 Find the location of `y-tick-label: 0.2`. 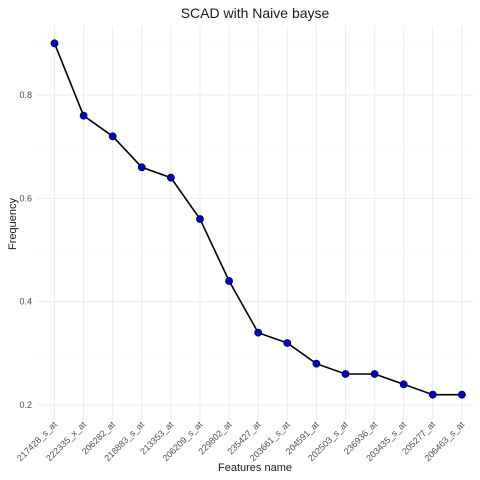

y-tick-label: 0.2 is located at coordinates (25, 405).